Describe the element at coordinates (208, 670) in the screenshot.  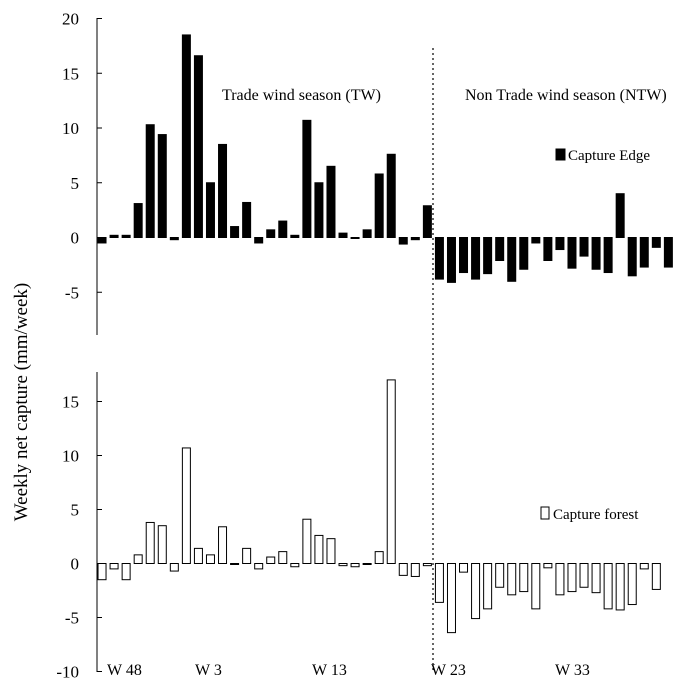
I see `x-tick-label: W 3` at that location.